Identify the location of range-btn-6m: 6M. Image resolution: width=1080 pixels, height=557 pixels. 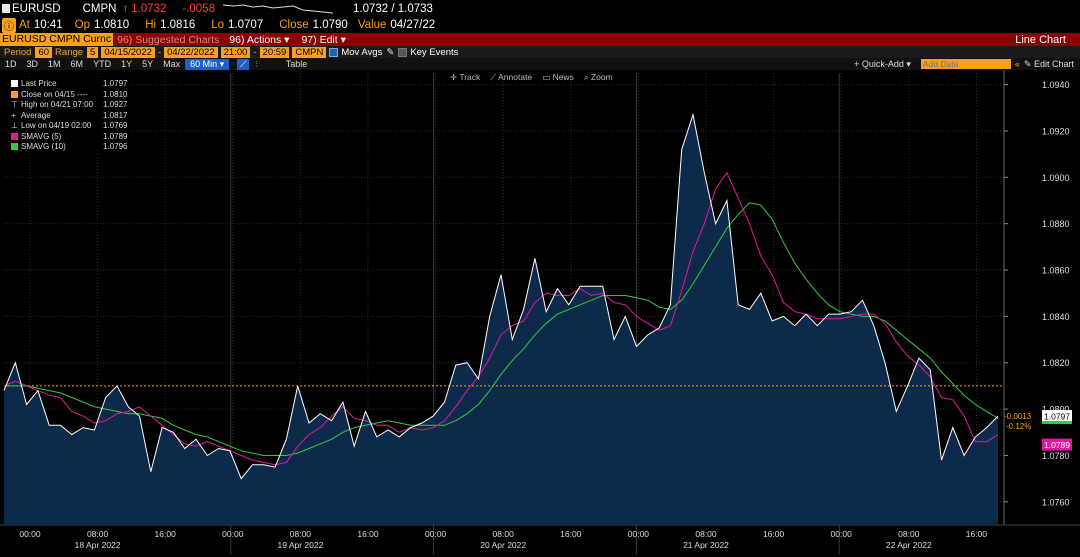
(77, 64).